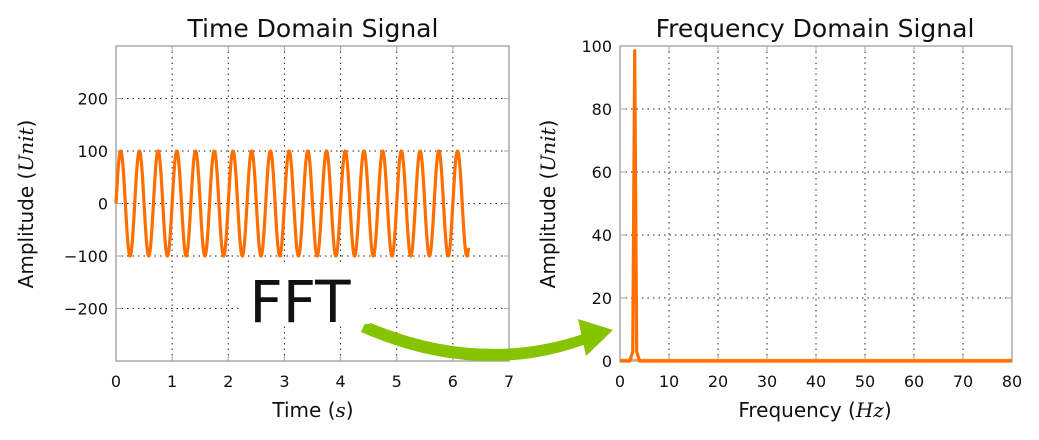 The width and height of the screenshot is (1039, 440). Describe the element at coordinates (602, 172) in the screenshot. I see `y-tick-label: 60` at that location.